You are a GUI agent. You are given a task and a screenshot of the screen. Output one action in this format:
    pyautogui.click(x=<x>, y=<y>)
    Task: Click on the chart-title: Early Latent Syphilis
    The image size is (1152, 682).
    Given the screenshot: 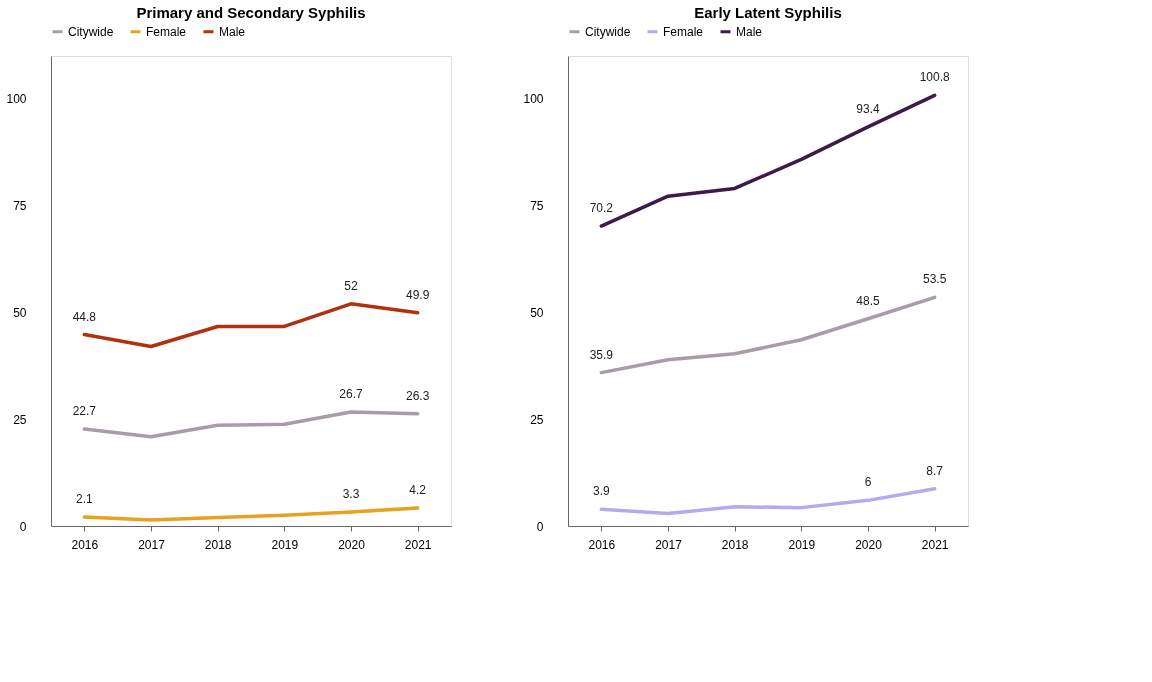 What is the action you would take?
    pyautogui.click(x=768, y=12)
    